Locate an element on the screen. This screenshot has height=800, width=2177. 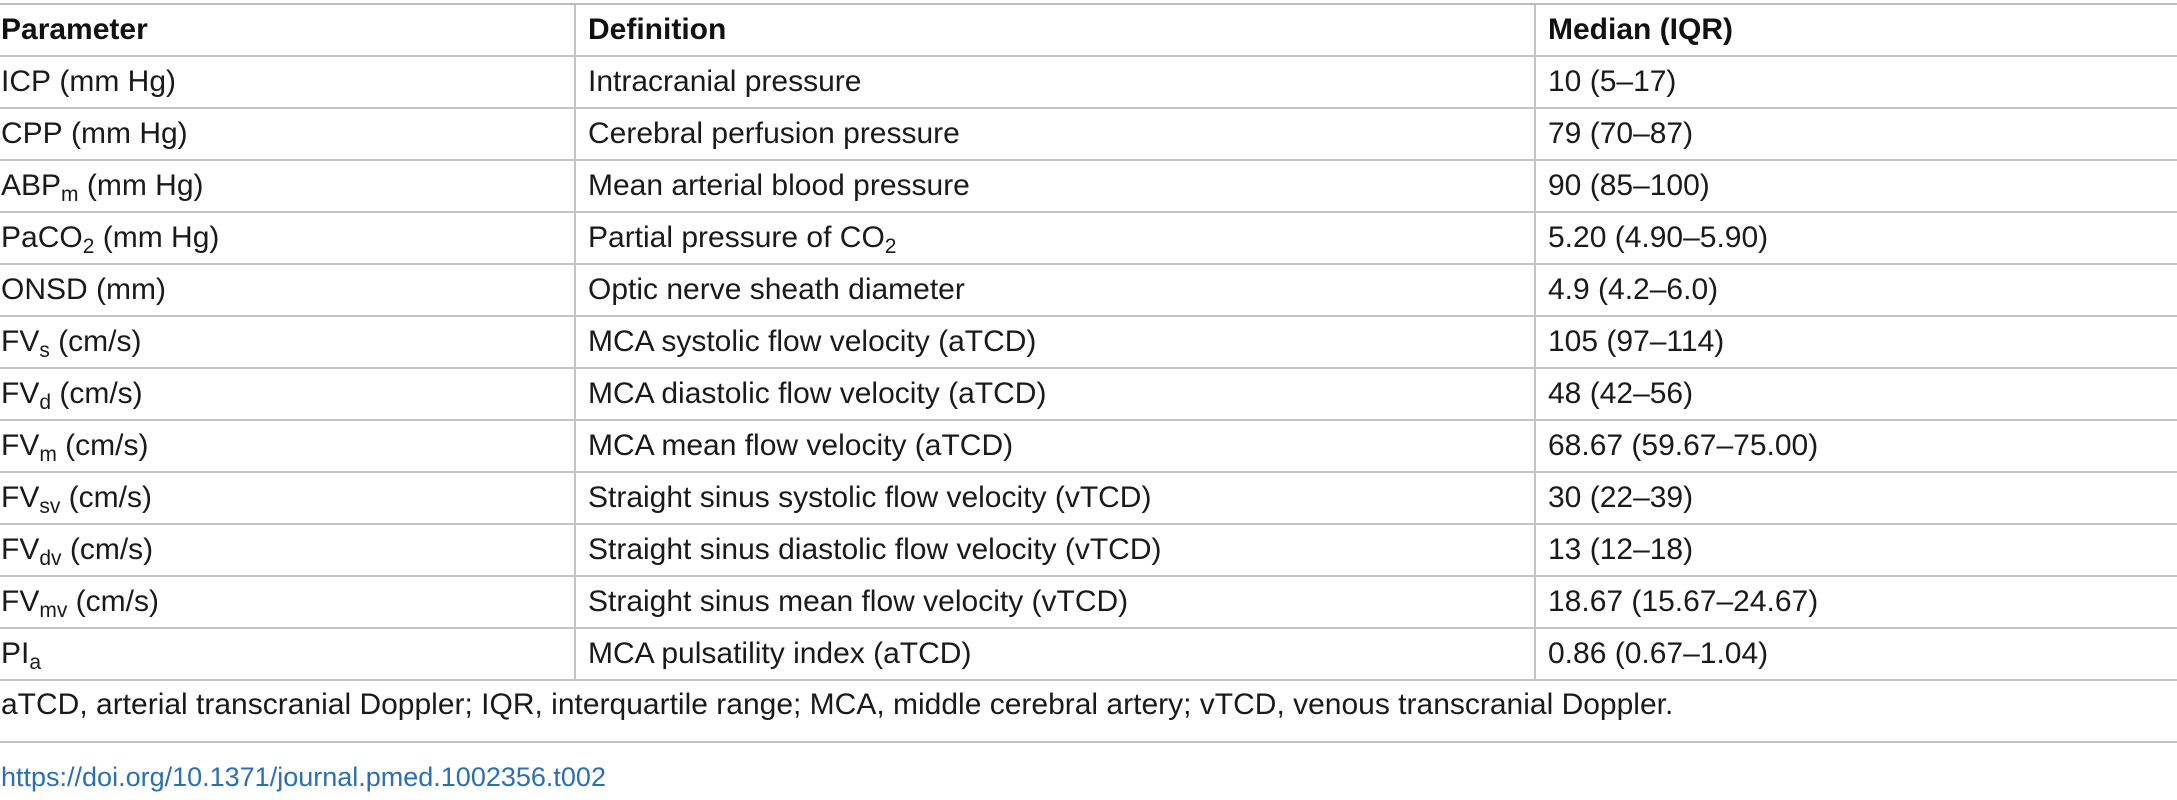
parameter-cell: PaCO2 (mm Hg) is located at coordinates (287, 238).